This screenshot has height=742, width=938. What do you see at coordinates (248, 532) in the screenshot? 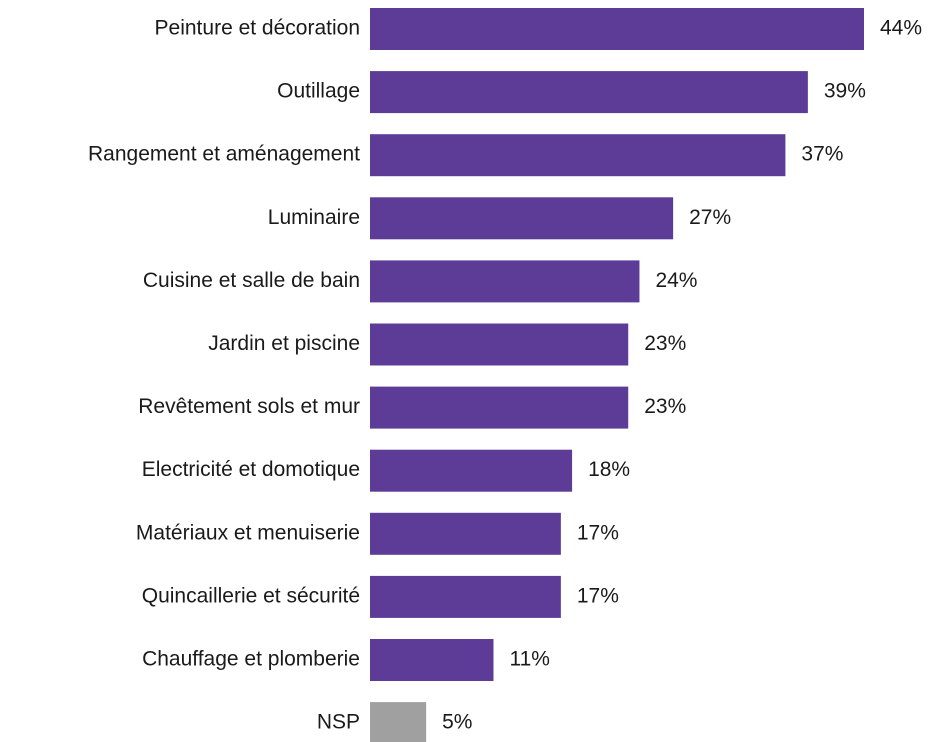
I see `category-label: Matériaux et menuiserie` at bounding box center [248, 532].